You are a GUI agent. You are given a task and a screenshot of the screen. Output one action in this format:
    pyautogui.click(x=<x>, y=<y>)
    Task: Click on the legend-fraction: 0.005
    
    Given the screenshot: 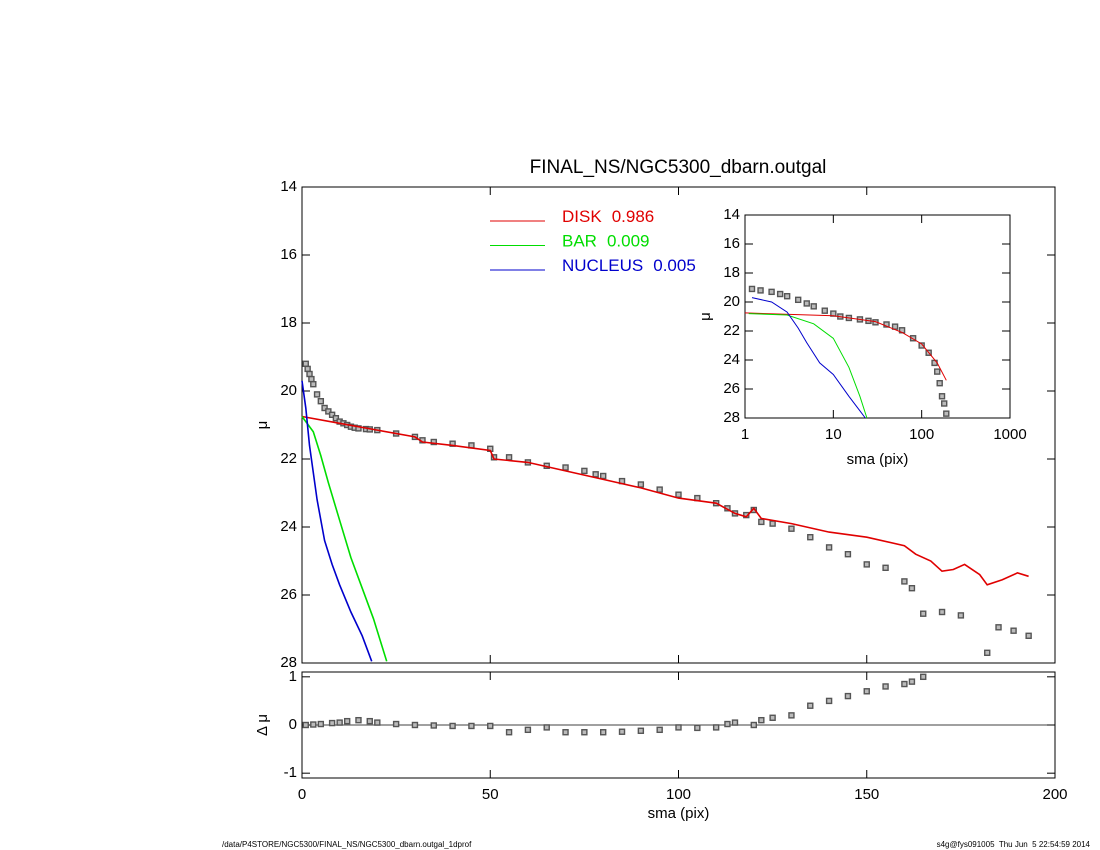 What is the action you would take?
    pyautogui.click(x=674, y=265)
    